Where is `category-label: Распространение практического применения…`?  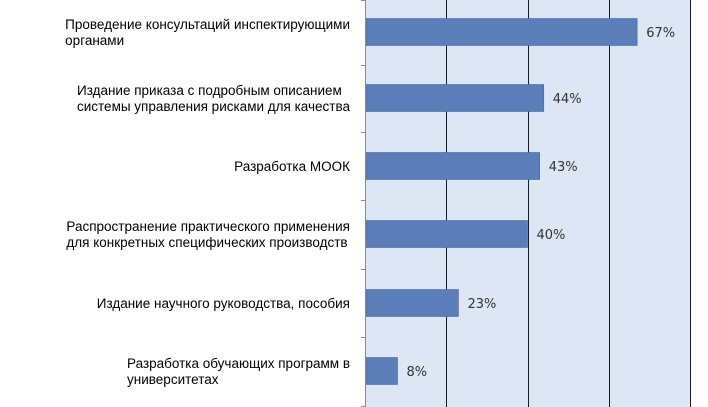
category-label: Распространение практического применения… is located at coordinates (208, 234).